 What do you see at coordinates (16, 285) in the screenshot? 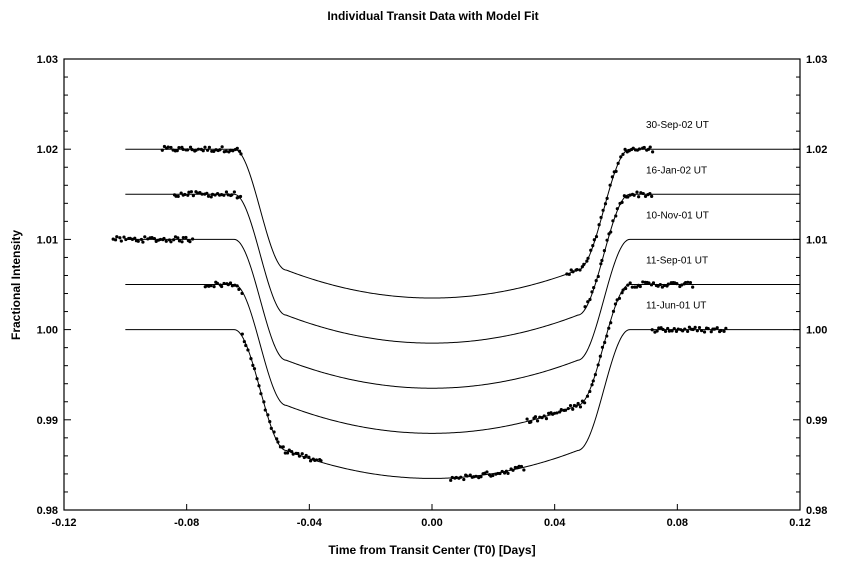
I see `y-axis-label: Fractional Intensity` at bounding box center [16, 285].